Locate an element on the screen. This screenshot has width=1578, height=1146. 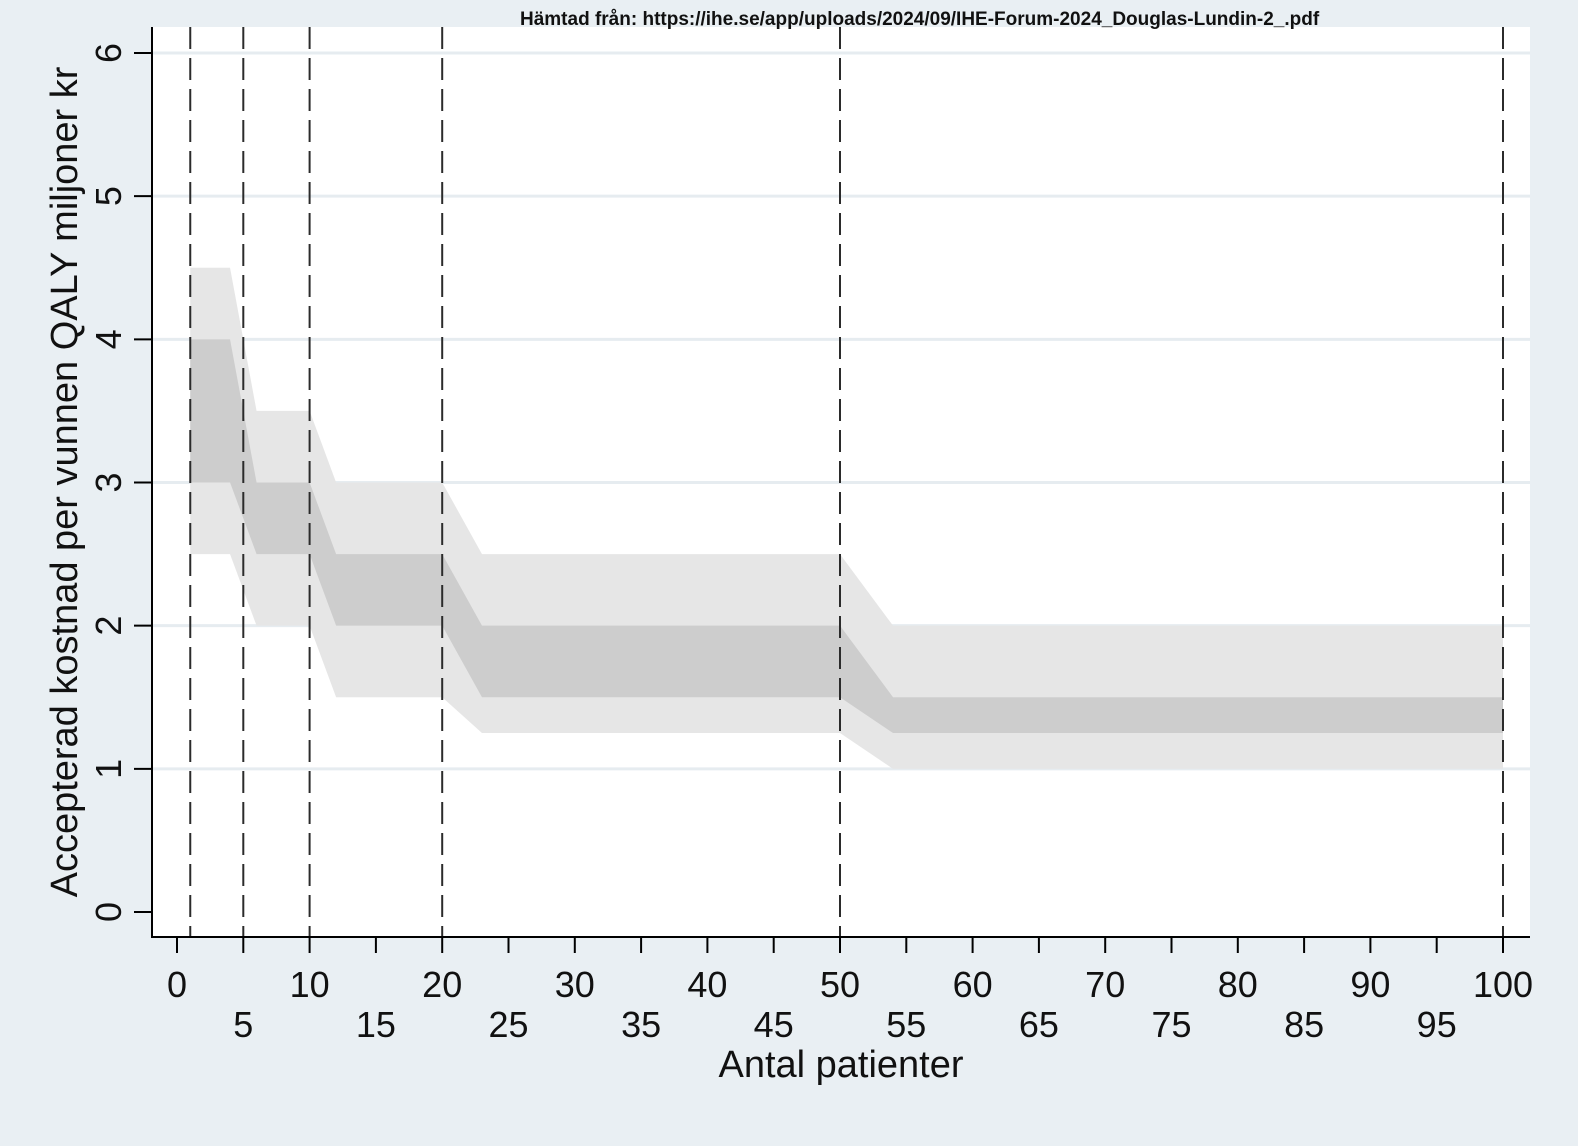
y-tick-label: 3 is located at coordinates (108, 482).